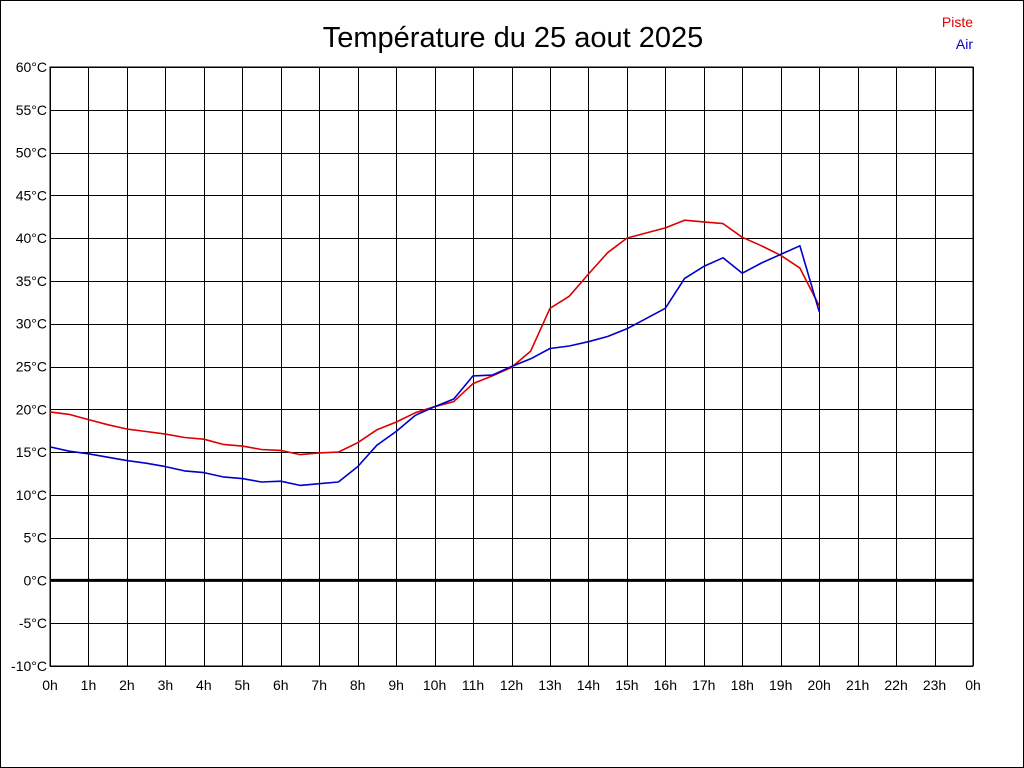 The width and height of the screenshot is (1024, 768). I want to click on legend-entry-air: Air, so click(964, 44).